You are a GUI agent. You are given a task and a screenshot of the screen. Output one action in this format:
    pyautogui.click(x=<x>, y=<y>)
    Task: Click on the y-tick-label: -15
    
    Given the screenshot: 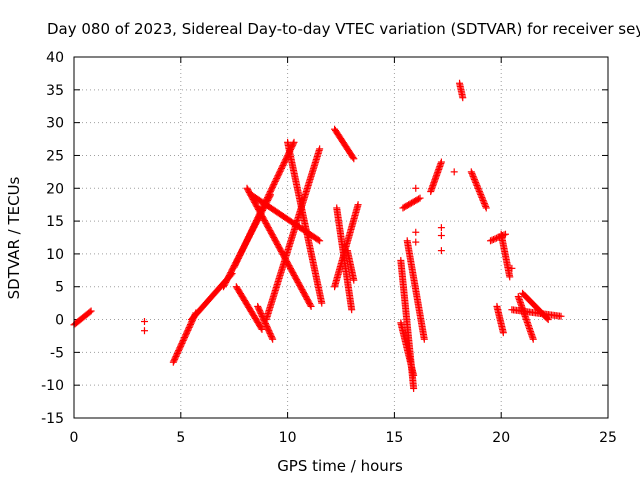 What is the action you would take?
    pyautogui.click(x=52, y=419)
    